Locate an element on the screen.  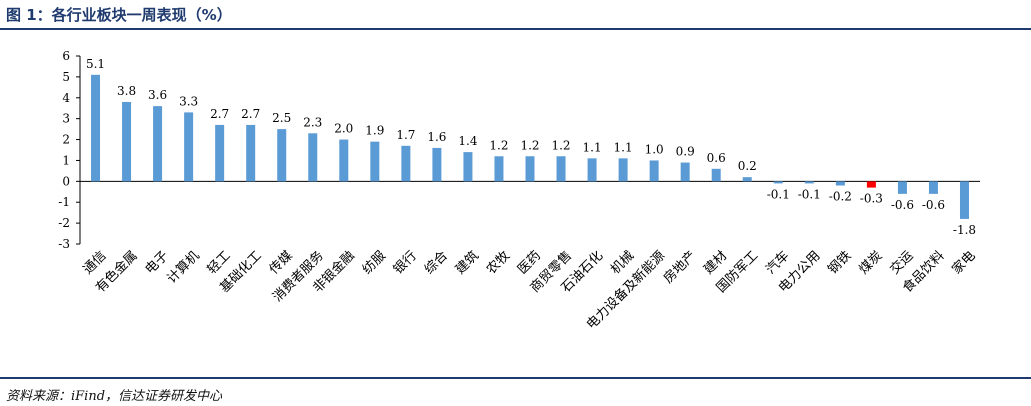
chart-title: 图 1：各行业板块一周表现（%） is located at coordinates (119, 15).